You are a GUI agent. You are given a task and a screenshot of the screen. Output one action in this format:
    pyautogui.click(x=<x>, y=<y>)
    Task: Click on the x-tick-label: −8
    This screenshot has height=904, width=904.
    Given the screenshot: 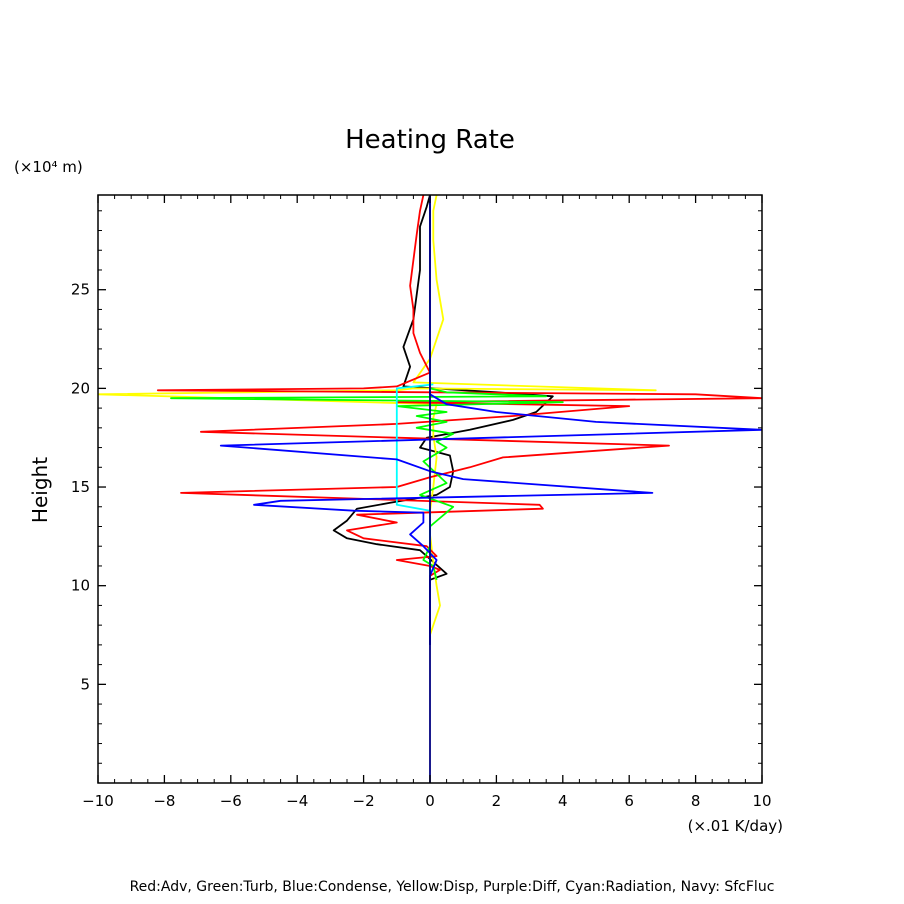 What is the action you would take?
    pyautogui.click(x=164, y=801)
    